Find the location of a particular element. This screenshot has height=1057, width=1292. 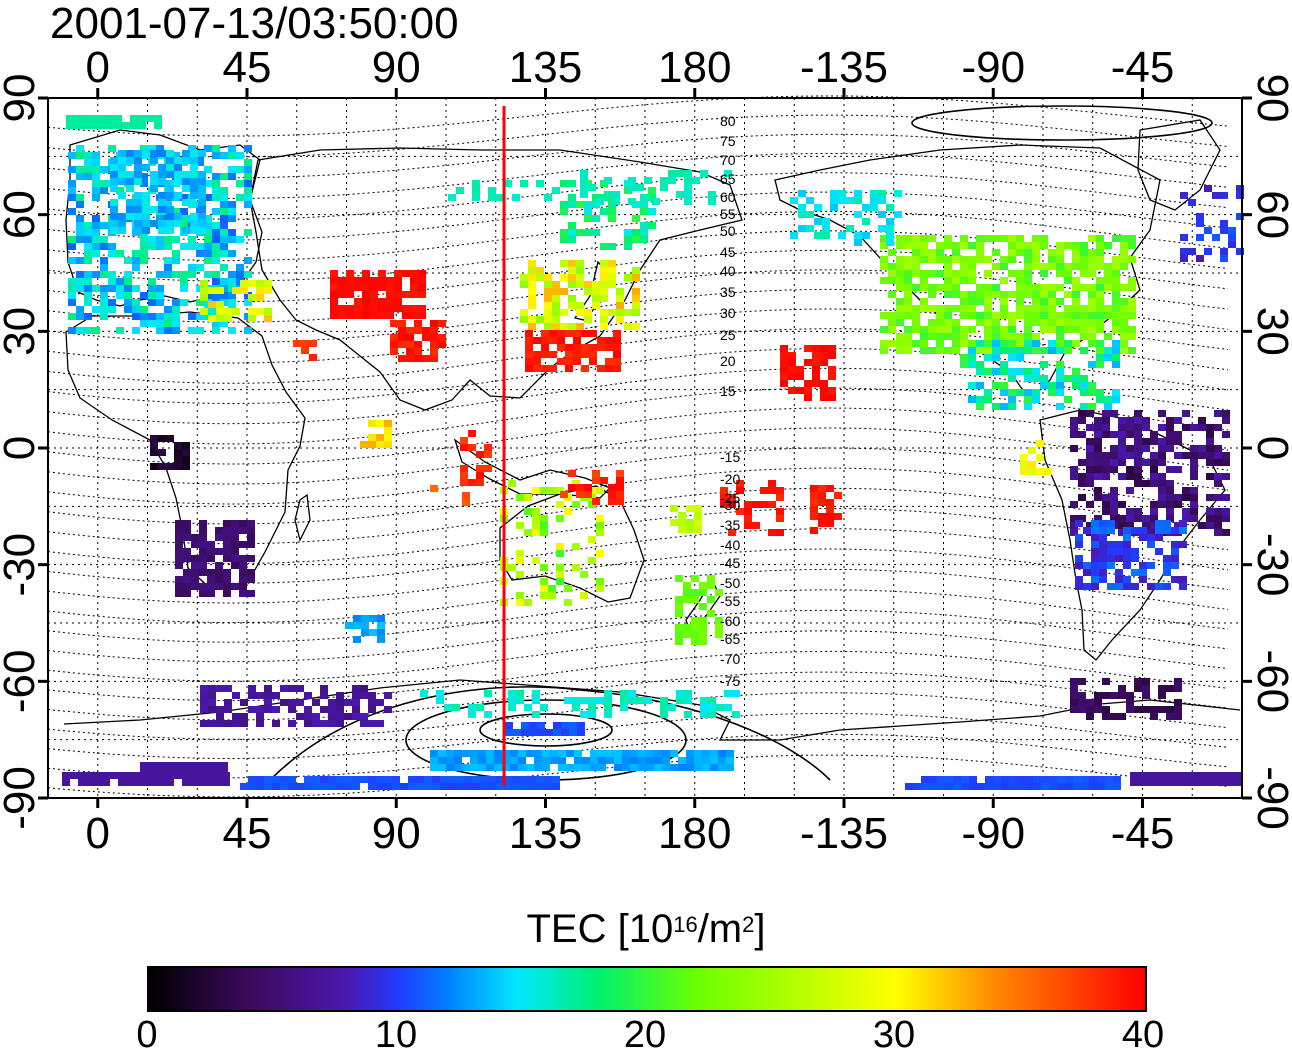

magnetic-latitude-label: 30 is located at coordinates (728, 313).